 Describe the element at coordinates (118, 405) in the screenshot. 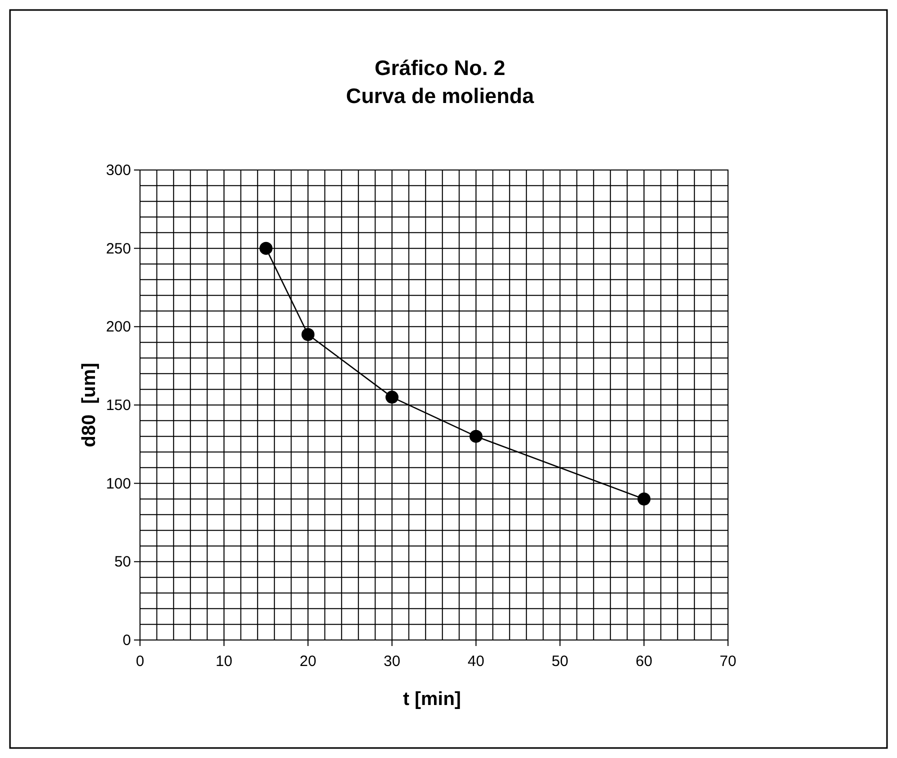

I see `y-tick-label: 150` at that location.